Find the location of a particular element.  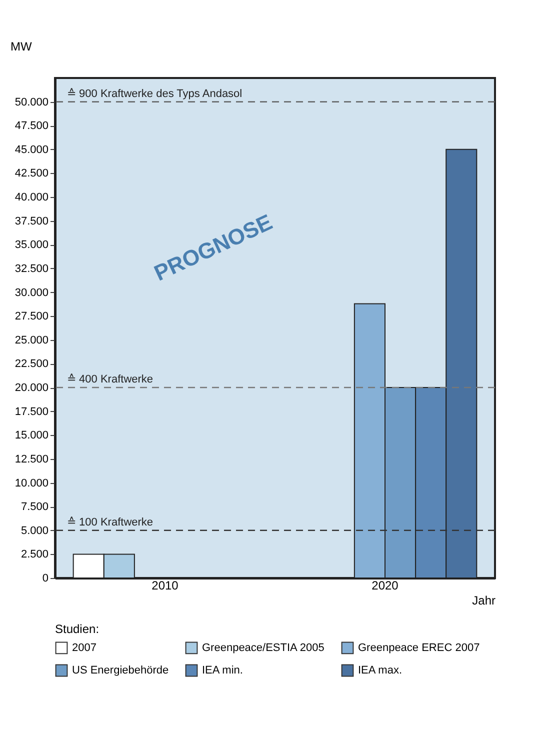

y-tick-label: 20.000 is located at coordinates (31, 388).